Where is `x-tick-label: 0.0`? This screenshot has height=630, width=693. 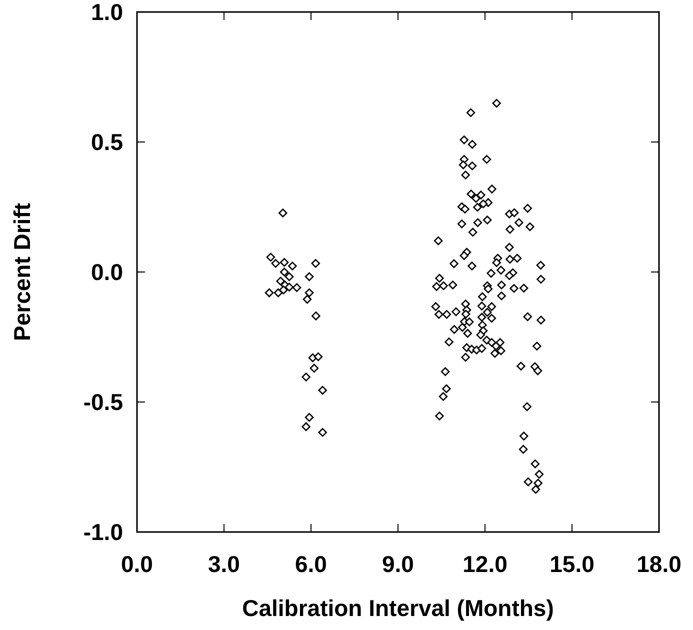
x-tick-label: 0.0 is located at coordinates (137, 564).